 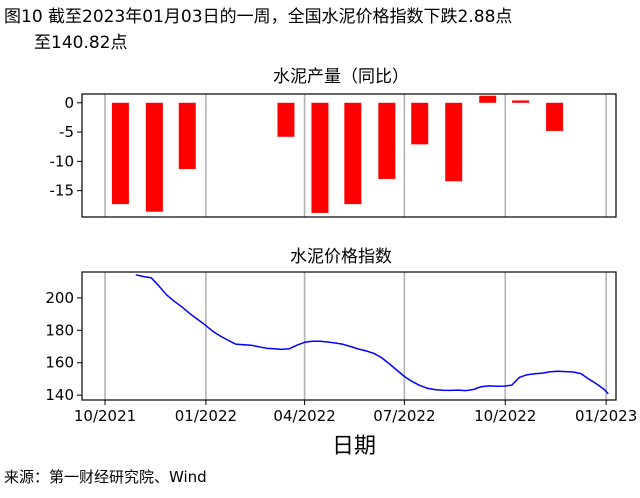 I want to click on bar-panel-ytick-label-2: -5, so click(x=66, y=132).